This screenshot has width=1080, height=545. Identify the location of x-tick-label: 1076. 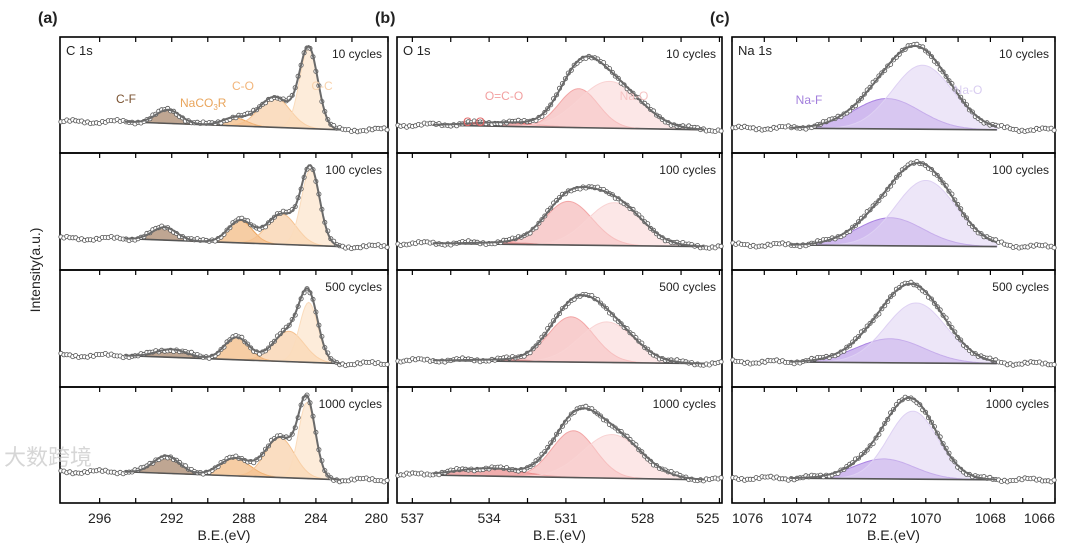
(747, 518).